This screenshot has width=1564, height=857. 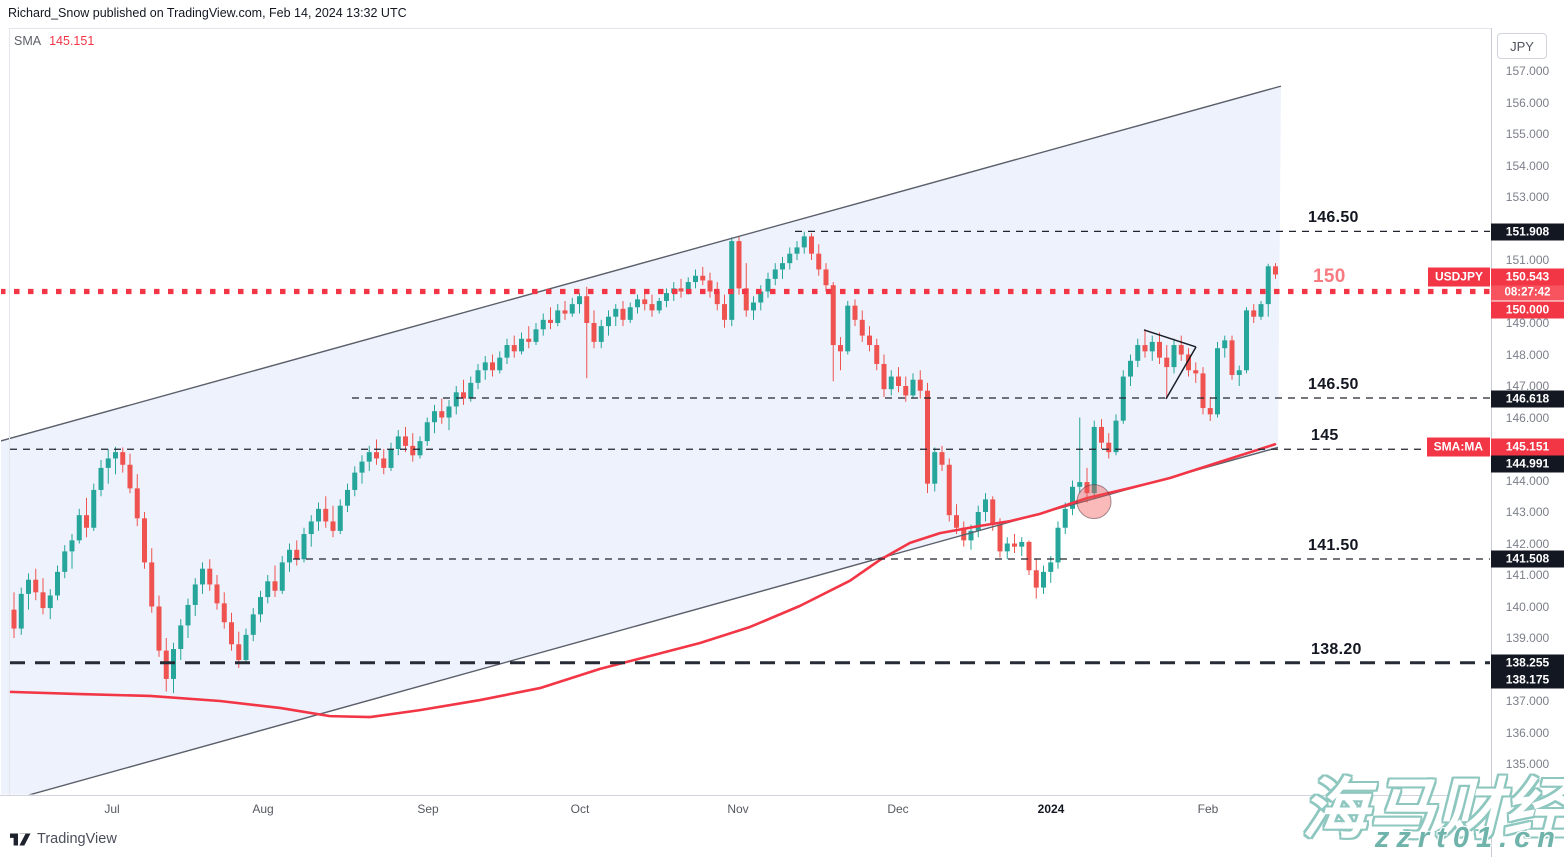 What do you see at coordinates (428, 809) in the screenshot?
I see `time-axis-label: Sep` at bounding box center [428, 809].